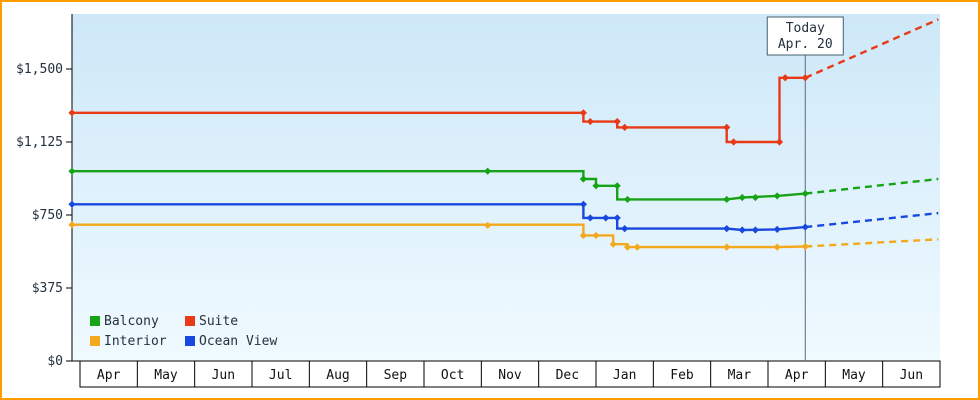 The height and width of the screenshot is (400, 980). What do you see at coordinates (47, 288) in the screenshot?
I see `y-axis-label: $375` at bounding box center [47, 288].